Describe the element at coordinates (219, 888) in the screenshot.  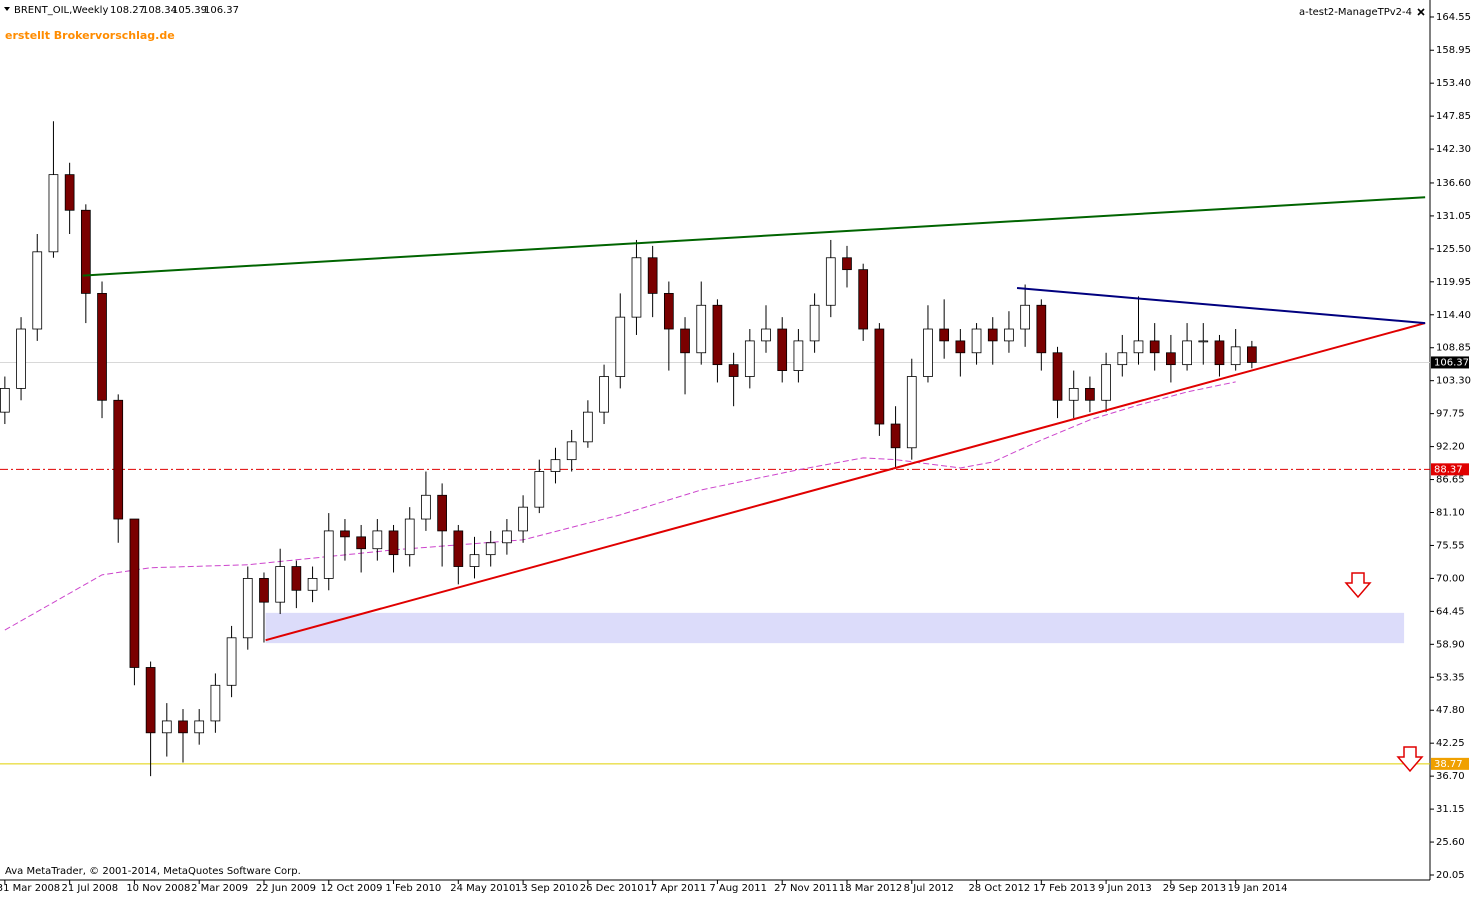
I see `x-tick-label: 2 Mar 2009` at that location.